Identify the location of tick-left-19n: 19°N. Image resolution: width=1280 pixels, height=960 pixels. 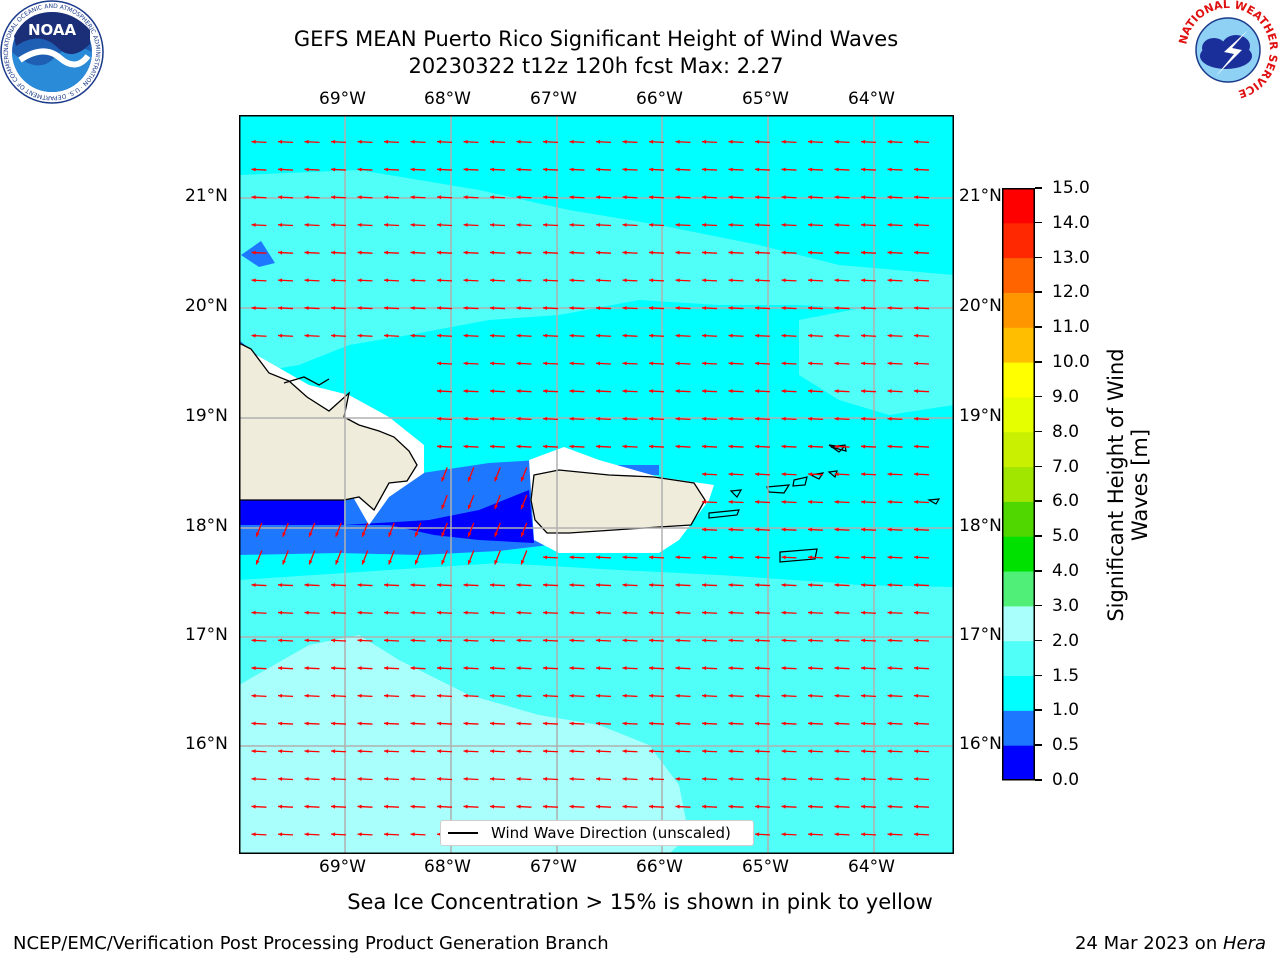
(206, 416).